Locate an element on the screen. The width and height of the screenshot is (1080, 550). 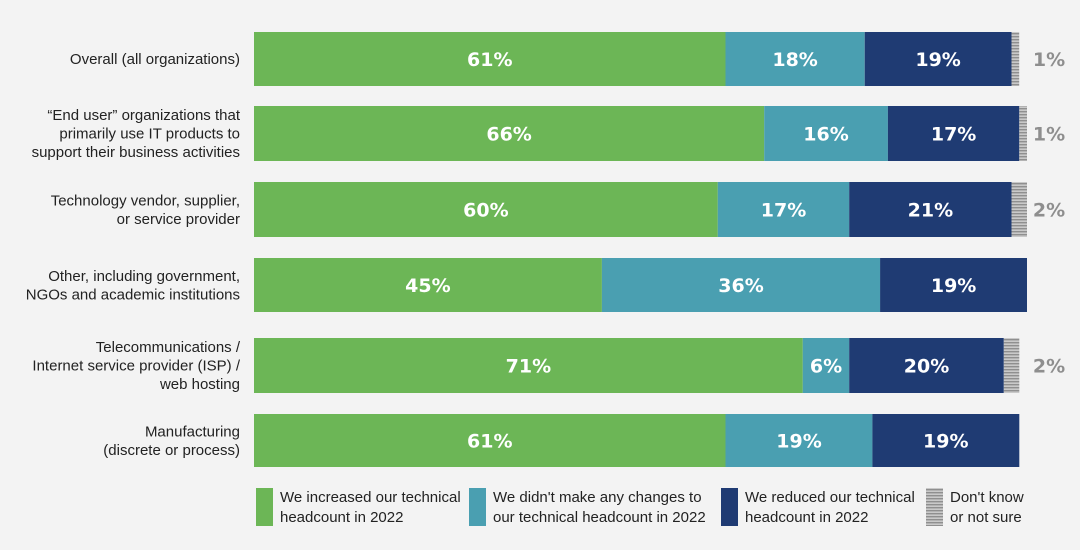
data-label: 20% is located at coordinates (926, 367).